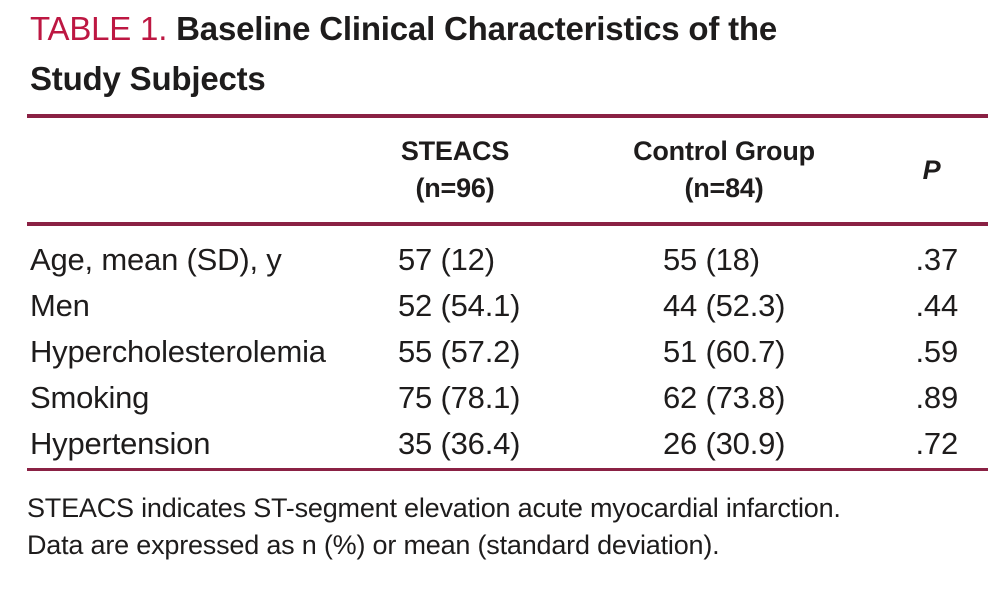 Image resolution: width=1004 pixels, height=595 pixels. Describe the element at coordinates (507, 116) in the screenshot. I see `top-rule` at that location.